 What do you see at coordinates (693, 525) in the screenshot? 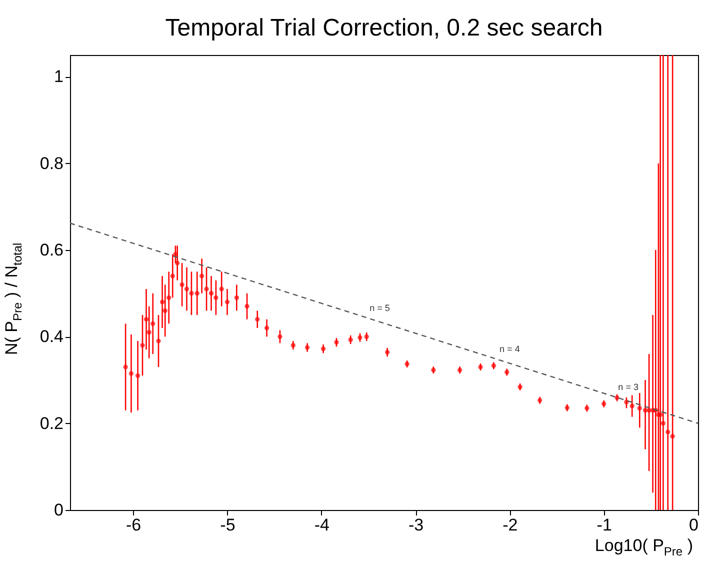
I see `x-tick-label: 0` at bounding box center [693, 525].